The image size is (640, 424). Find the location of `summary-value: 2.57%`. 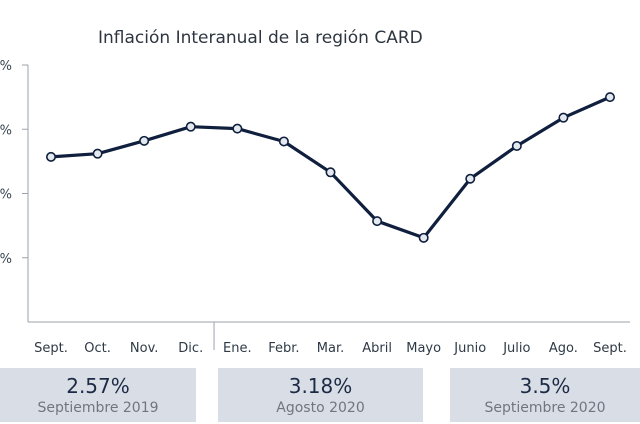

summary-value: 2.57% is located at coordinates (98, 386).